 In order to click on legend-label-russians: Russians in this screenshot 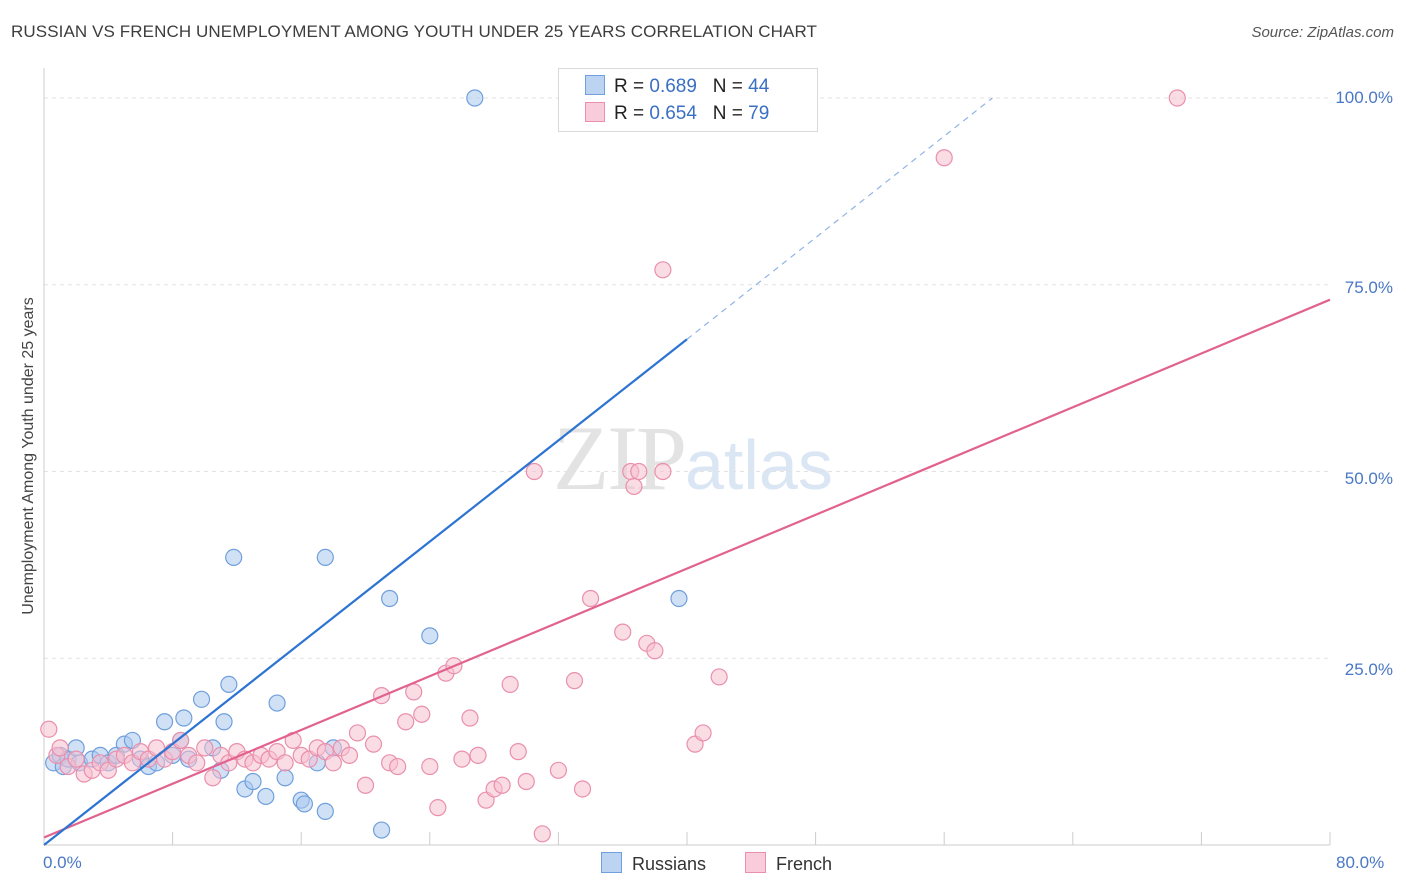, I will do `click(669, 864)`.